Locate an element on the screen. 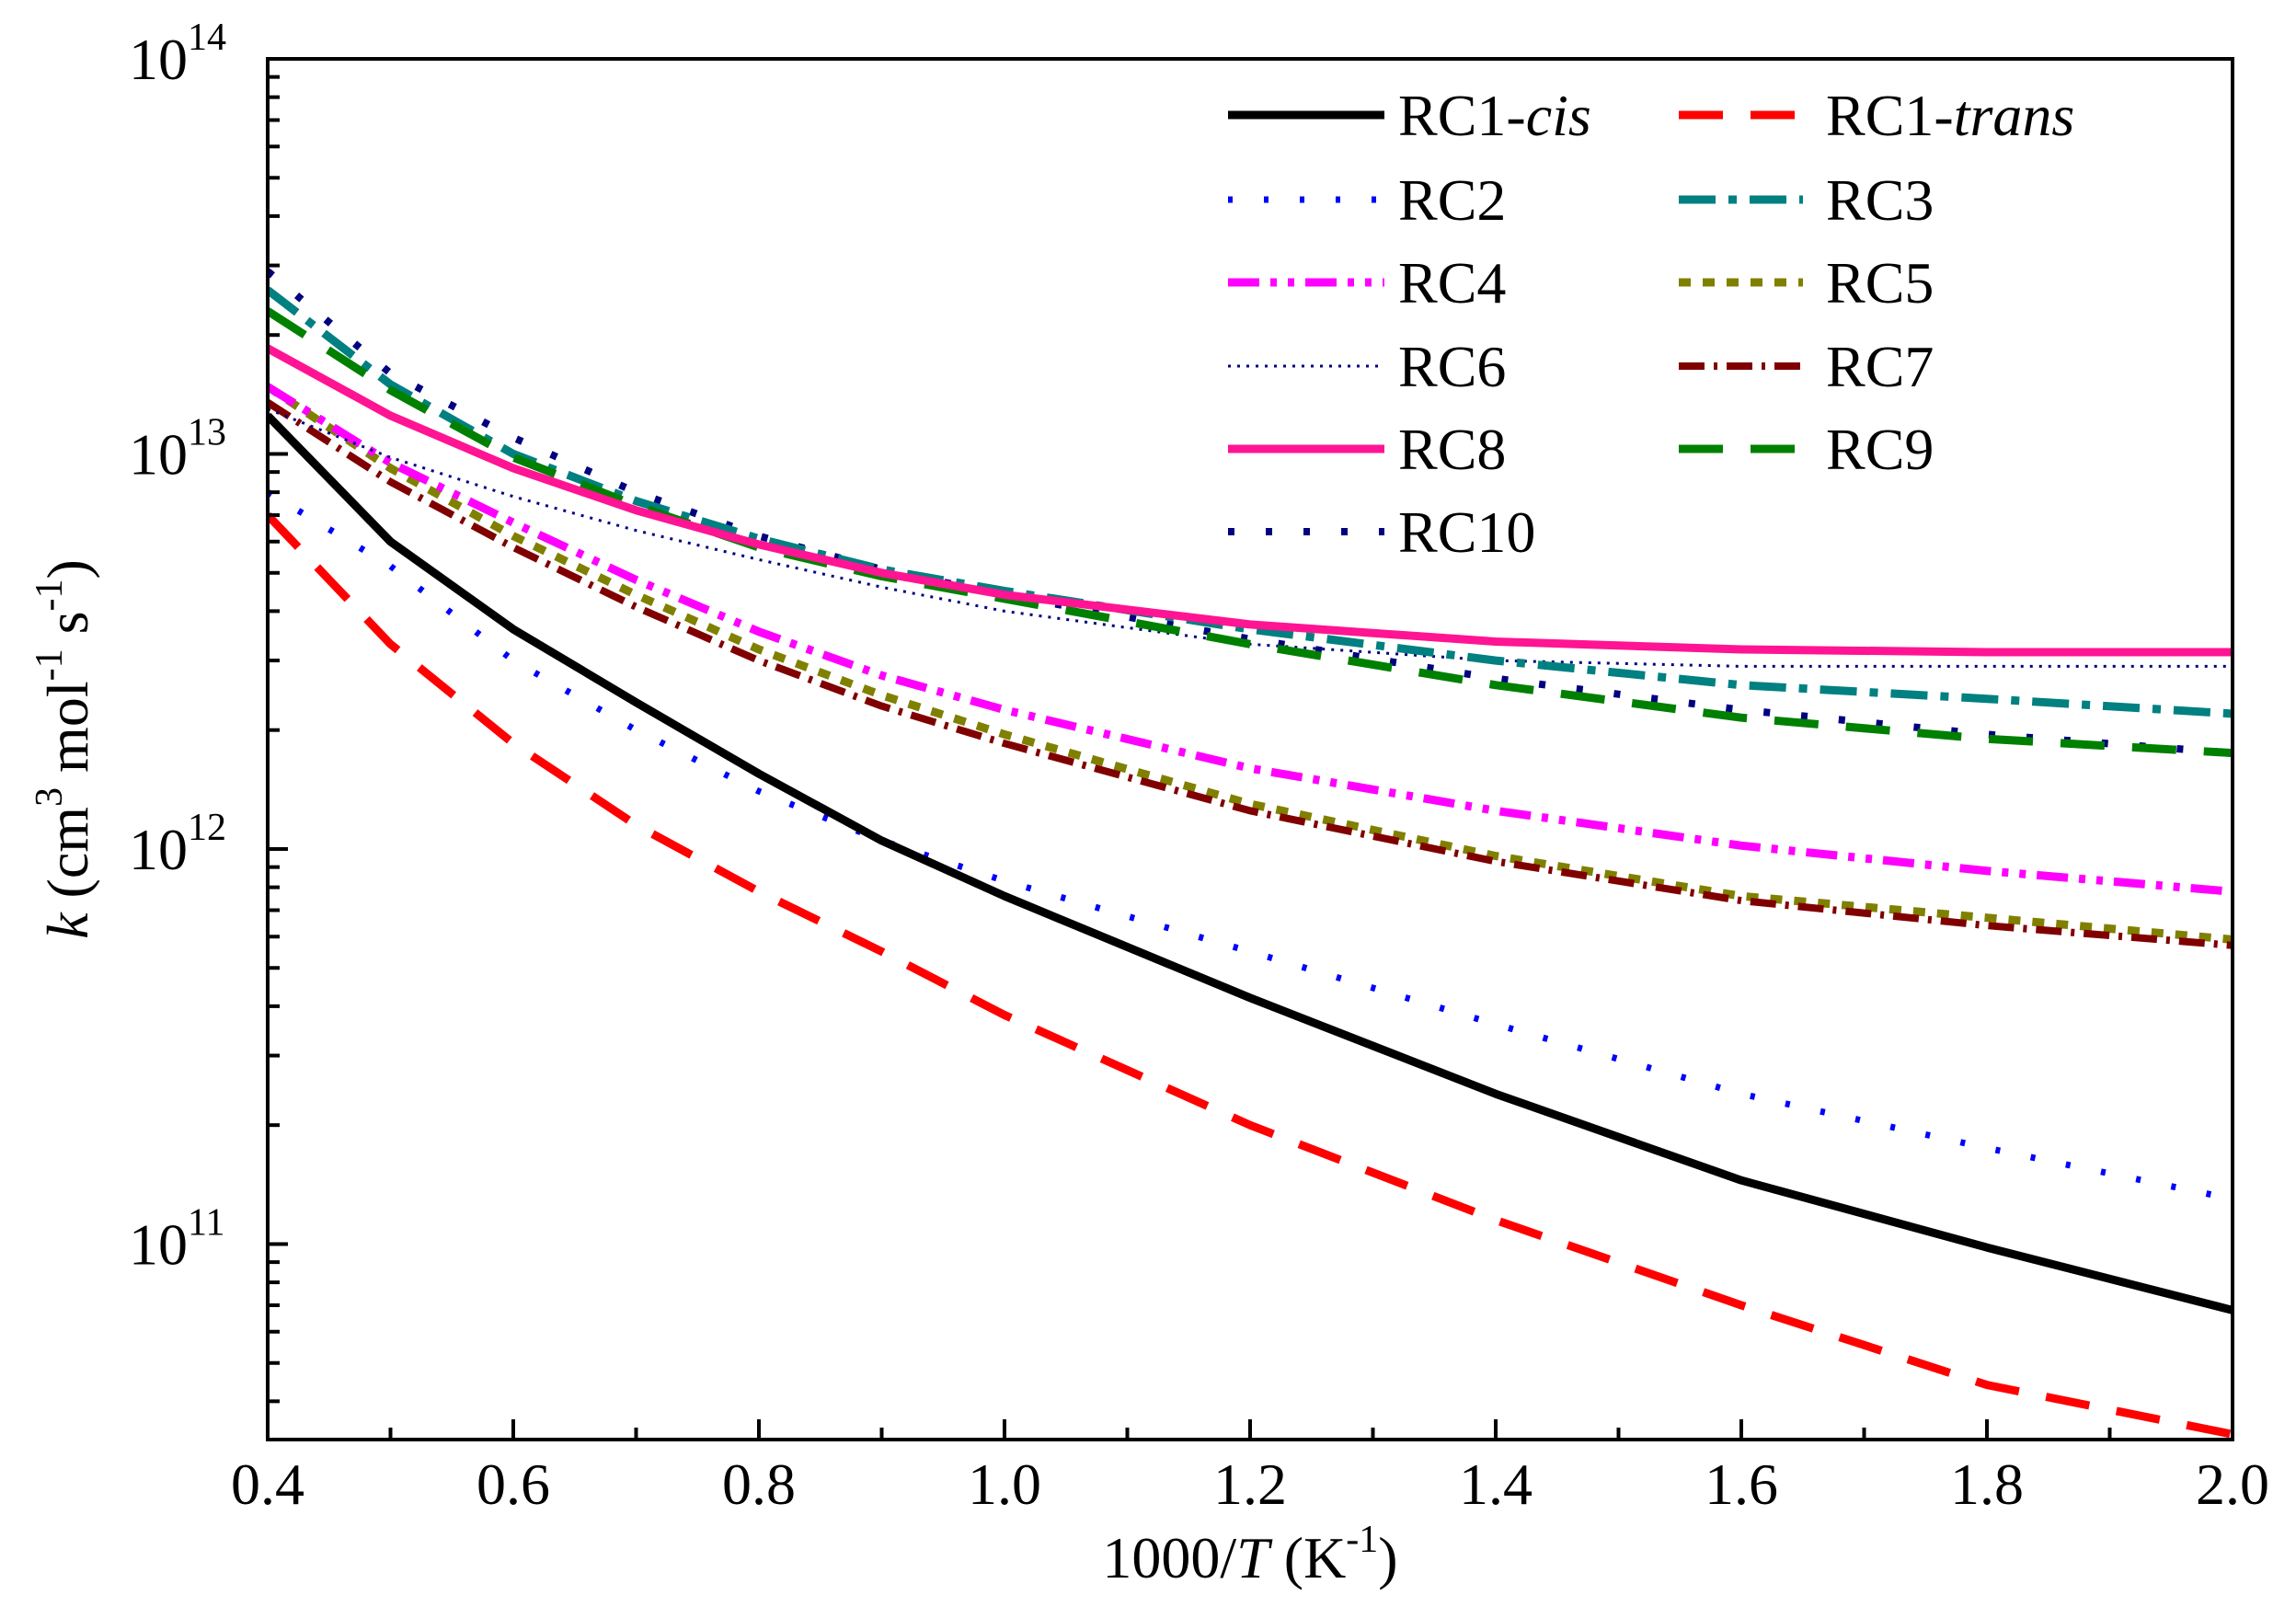  legend-label: RC5 is located at coordinates (1880, 283).